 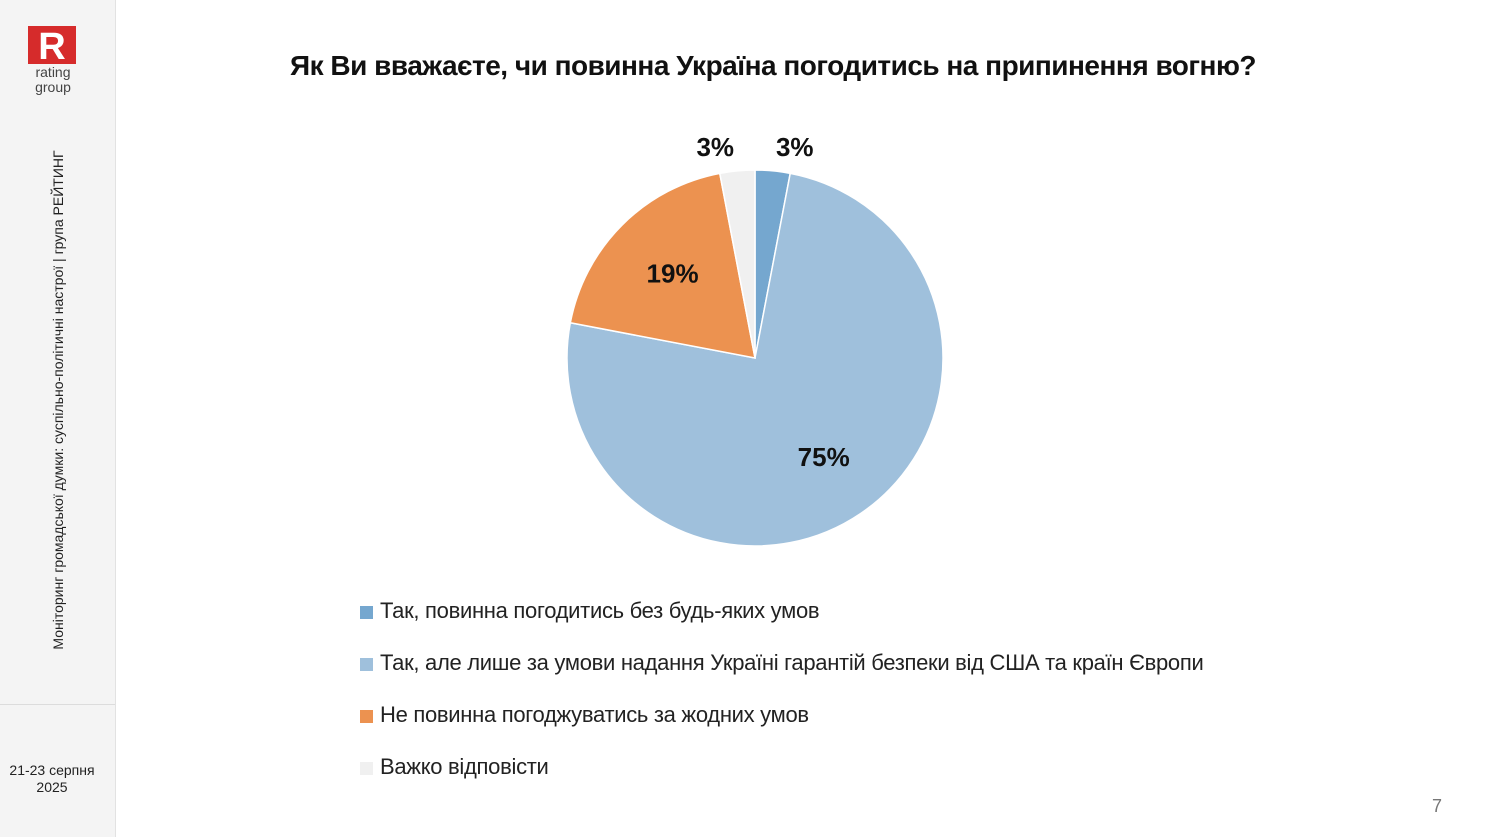 What do you see at coordinates (594, 714) in the screenshot?
I see `legend-label-3: Не повинна погоджуватись за жодних умов` at bounding box center [594, 714].